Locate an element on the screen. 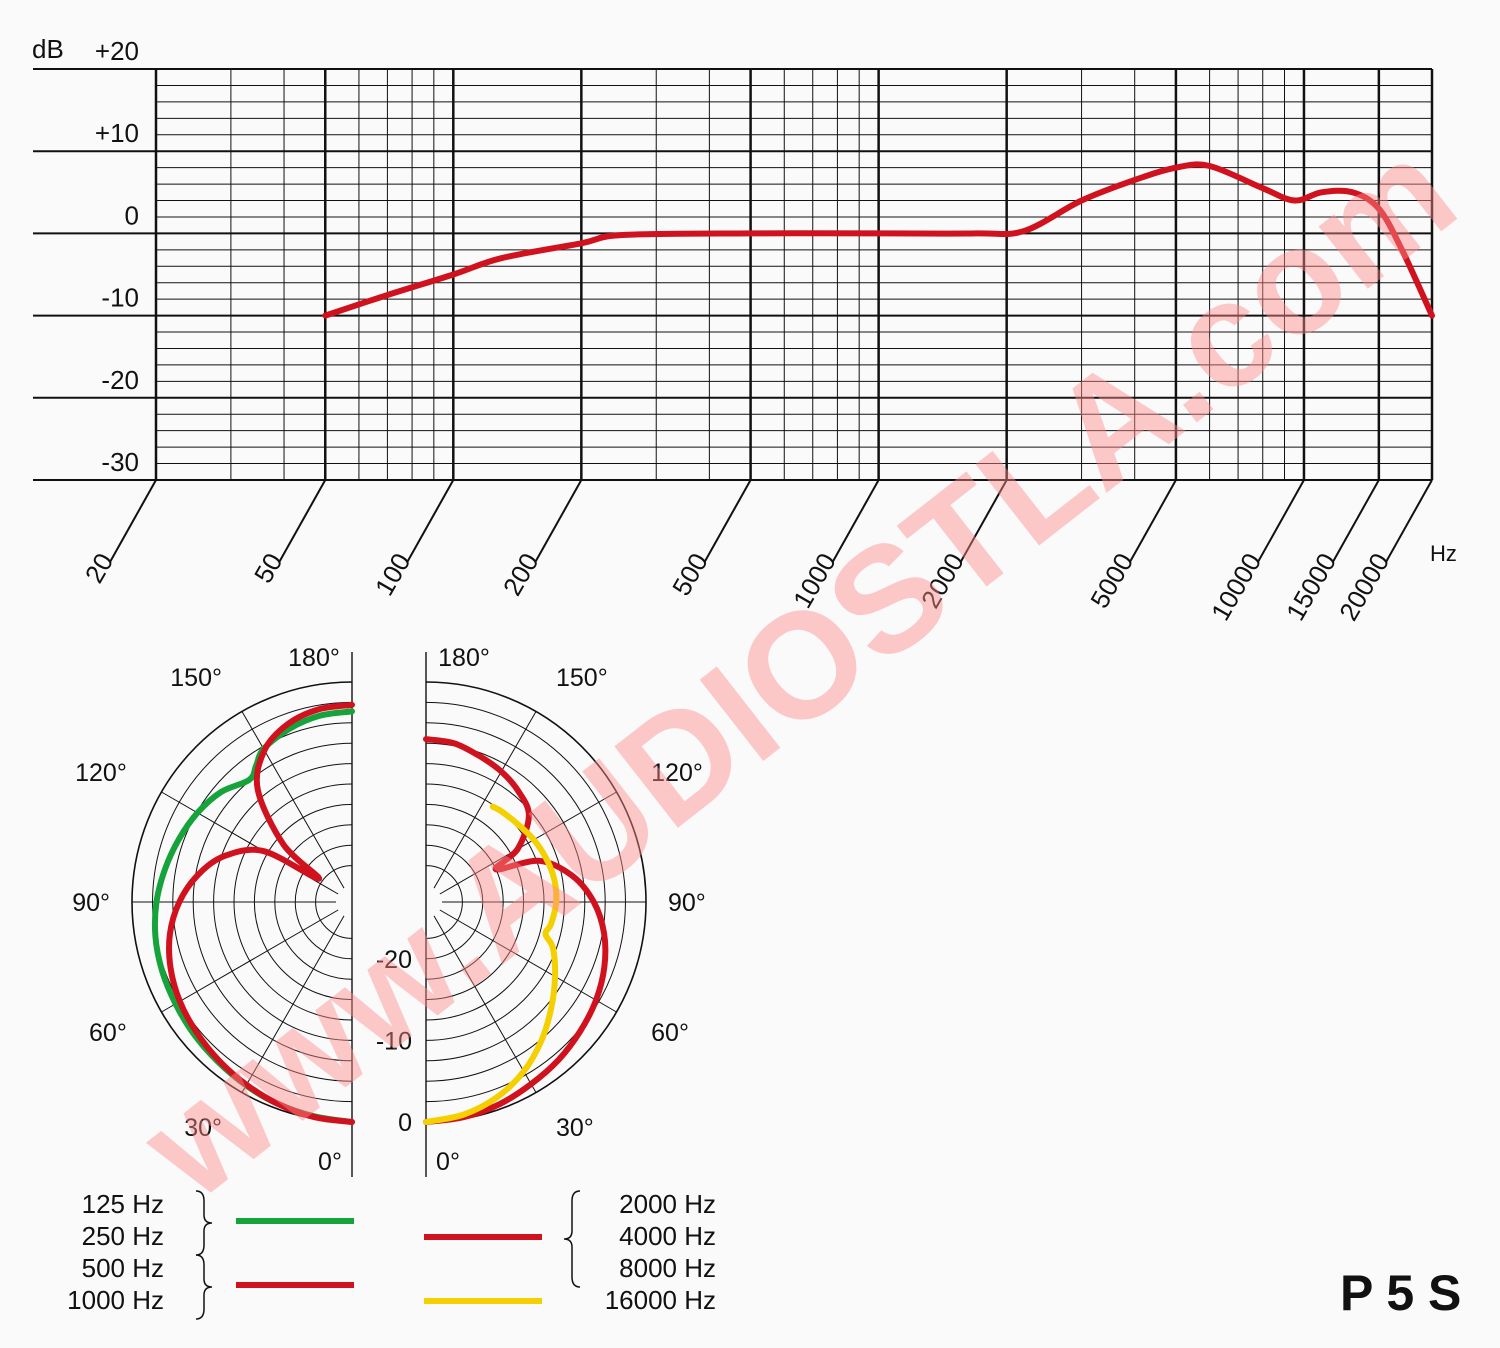  x-tick-label: 100 is located at coordinates (393, 574).